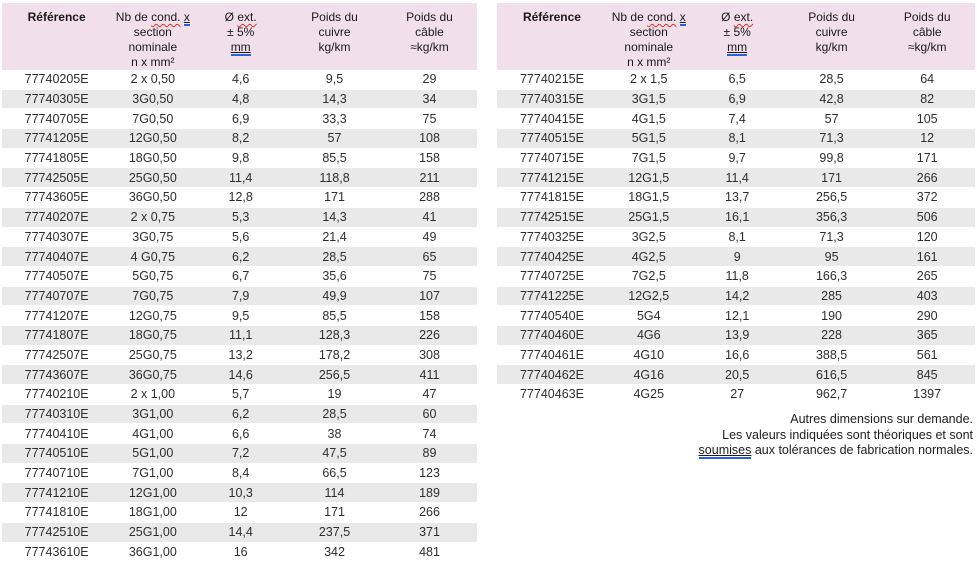 This screenshot has width=977, height=566. What do you see at coordinates (648, 296) in the screenshot?
I see `table-cell: 12G2,5` at bounding box center [648, 296].